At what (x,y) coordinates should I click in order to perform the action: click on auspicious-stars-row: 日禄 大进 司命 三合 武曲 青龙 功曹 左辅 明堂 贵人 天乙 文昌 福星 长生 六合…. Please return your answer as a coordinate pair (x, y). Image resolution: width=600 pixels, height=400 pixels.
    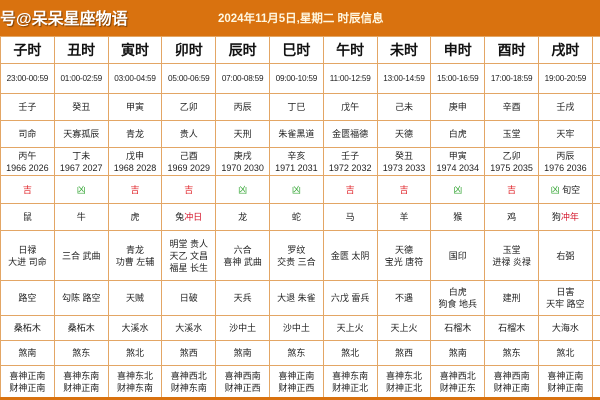
    Looking at the image, I should click on (300, 255).